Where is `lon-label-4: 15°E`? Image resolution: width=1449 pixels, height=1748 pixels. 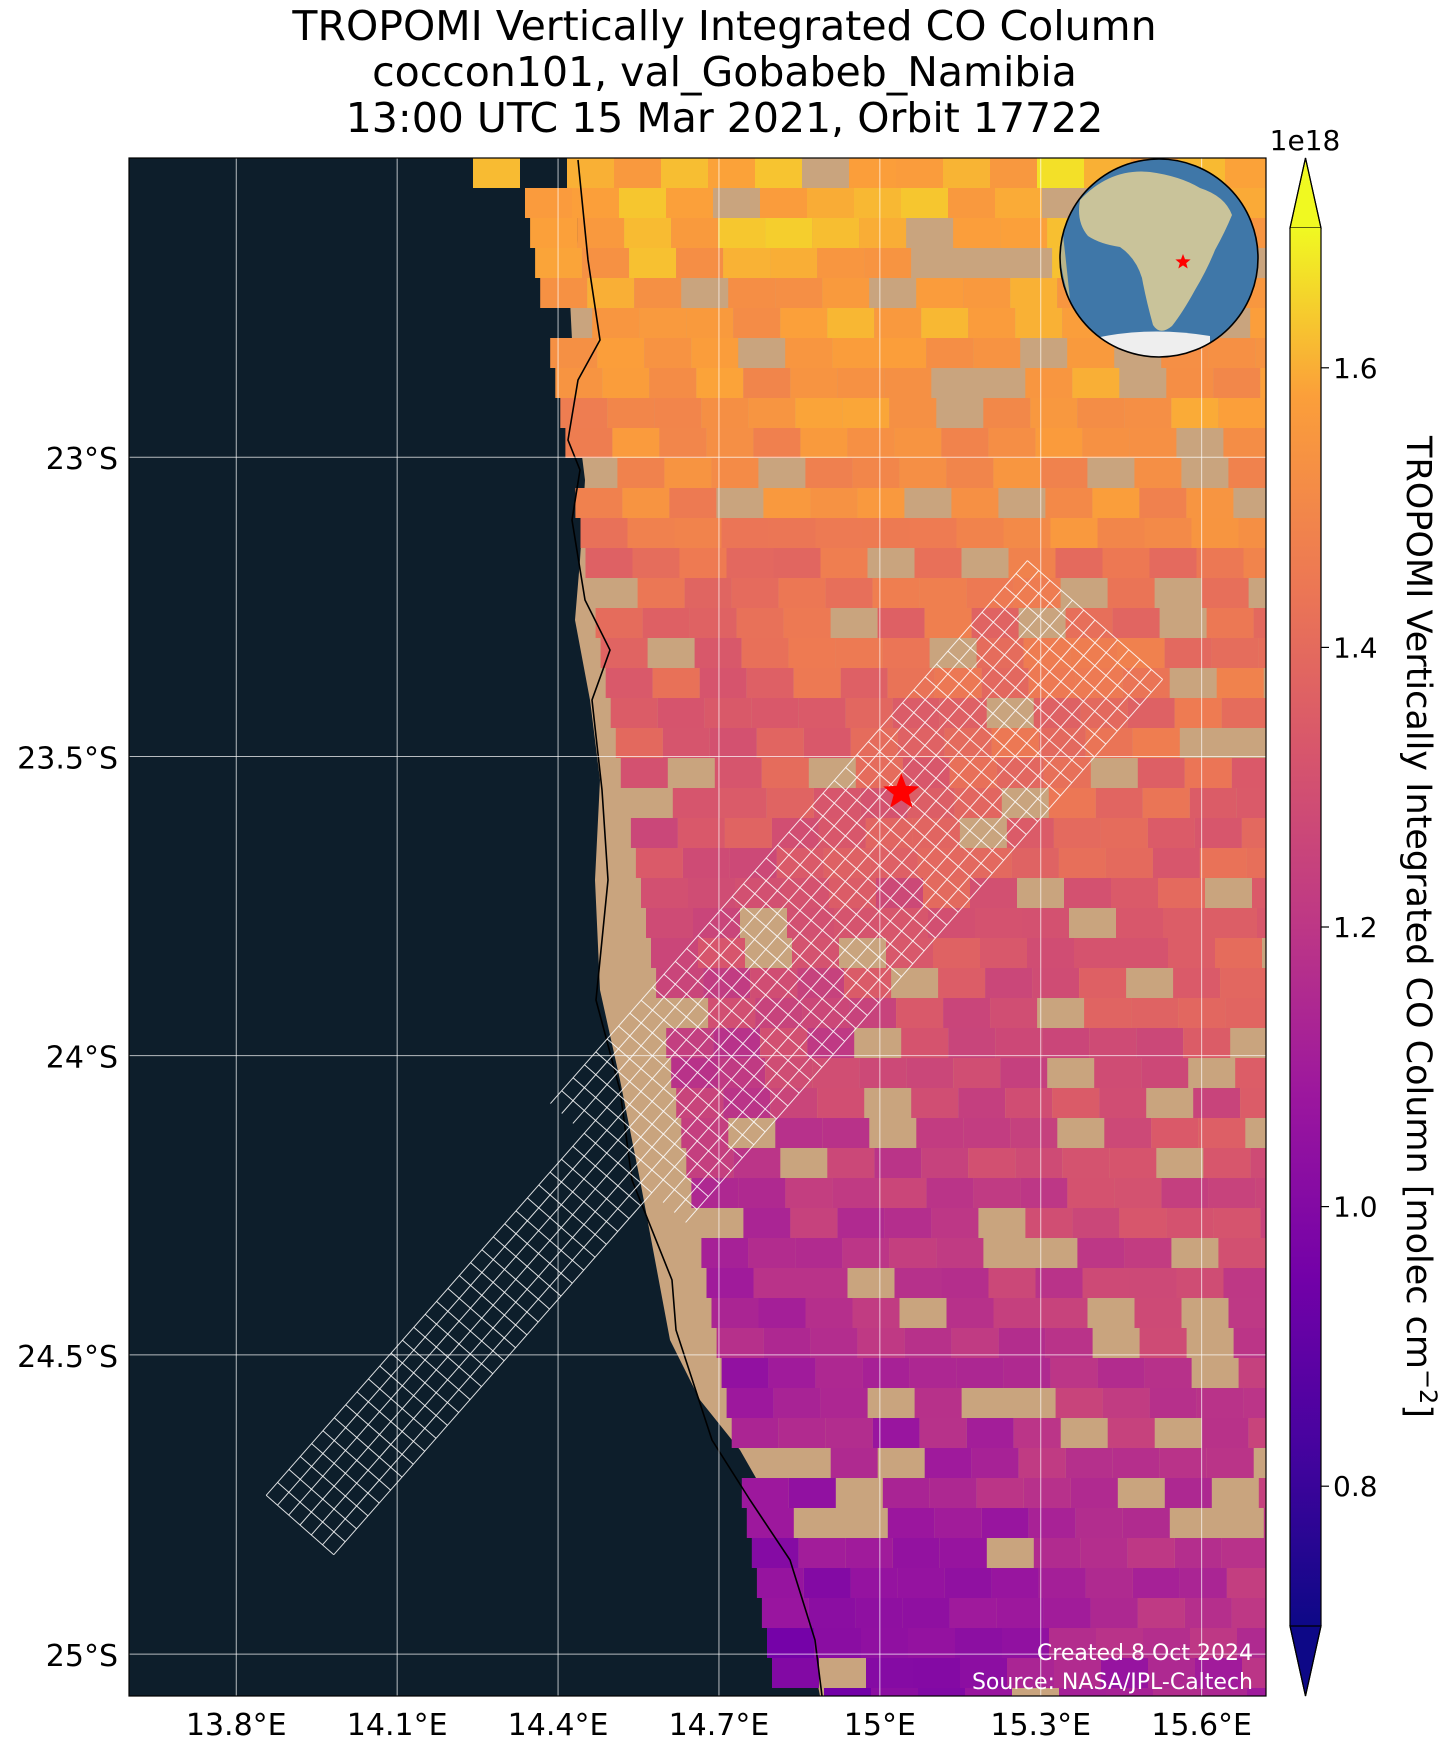
lon-label-4: 15°E is located at coordinates (880, 1725).